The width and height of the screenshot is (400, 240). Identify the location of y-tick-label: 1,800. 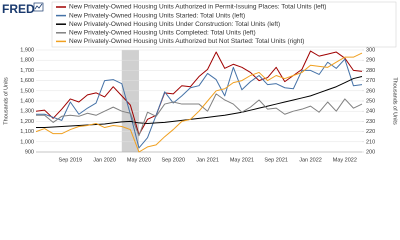
(27, 61).